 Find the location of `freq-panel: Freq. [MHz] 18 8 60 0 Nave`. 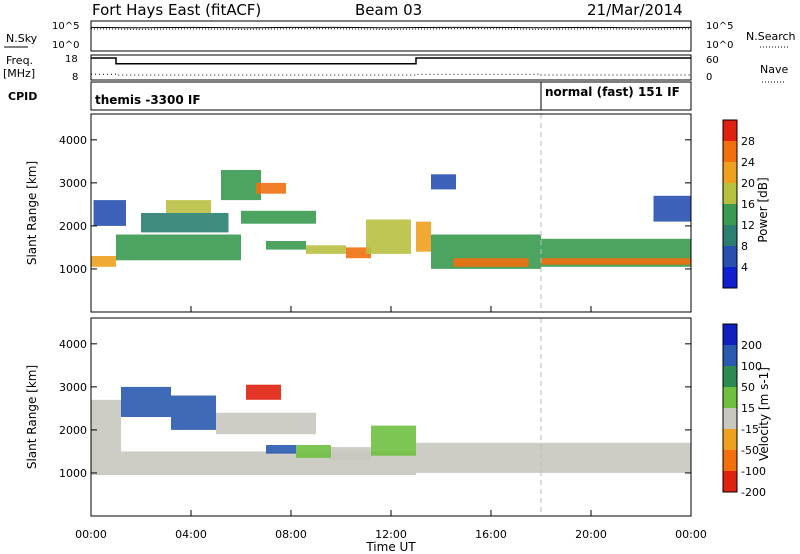

freq-panel: Freq. [MHz] 18 8 60 0 Nave is located at coordinates (395, 68).